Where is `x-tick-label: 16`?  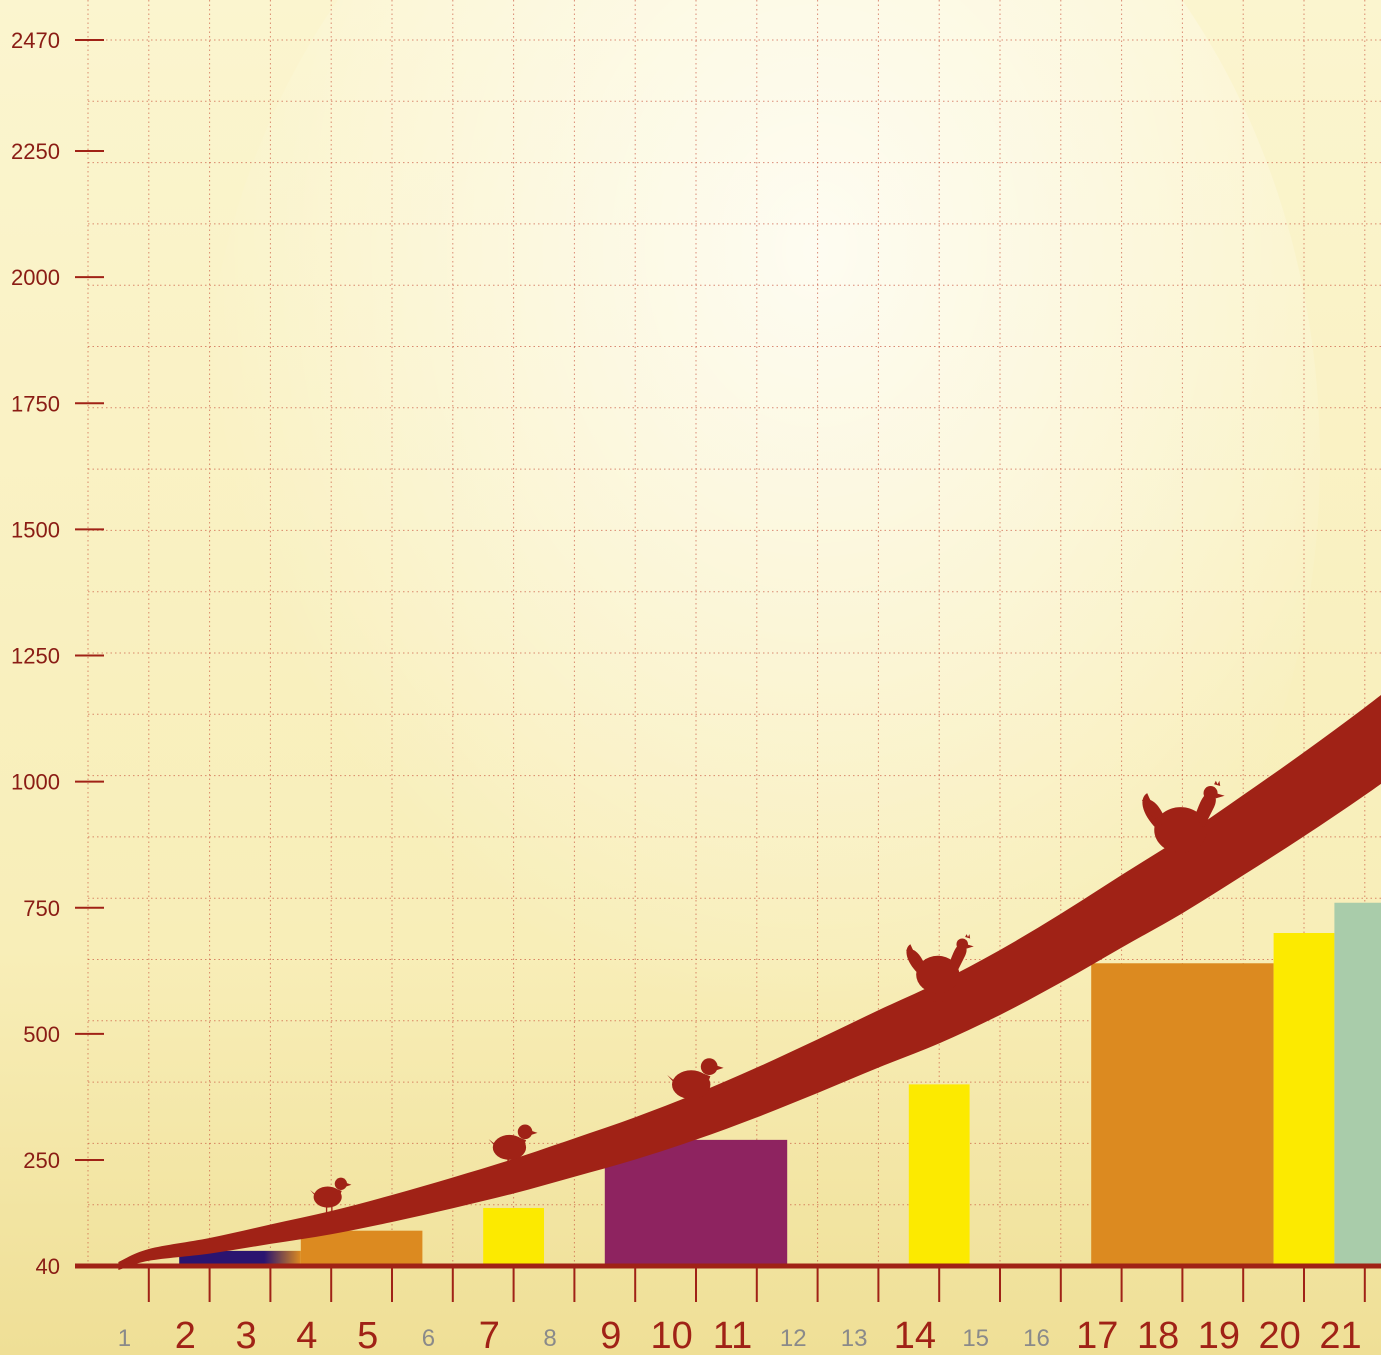
x-tick-label: 16 is located at coordinates (1036, 1338).